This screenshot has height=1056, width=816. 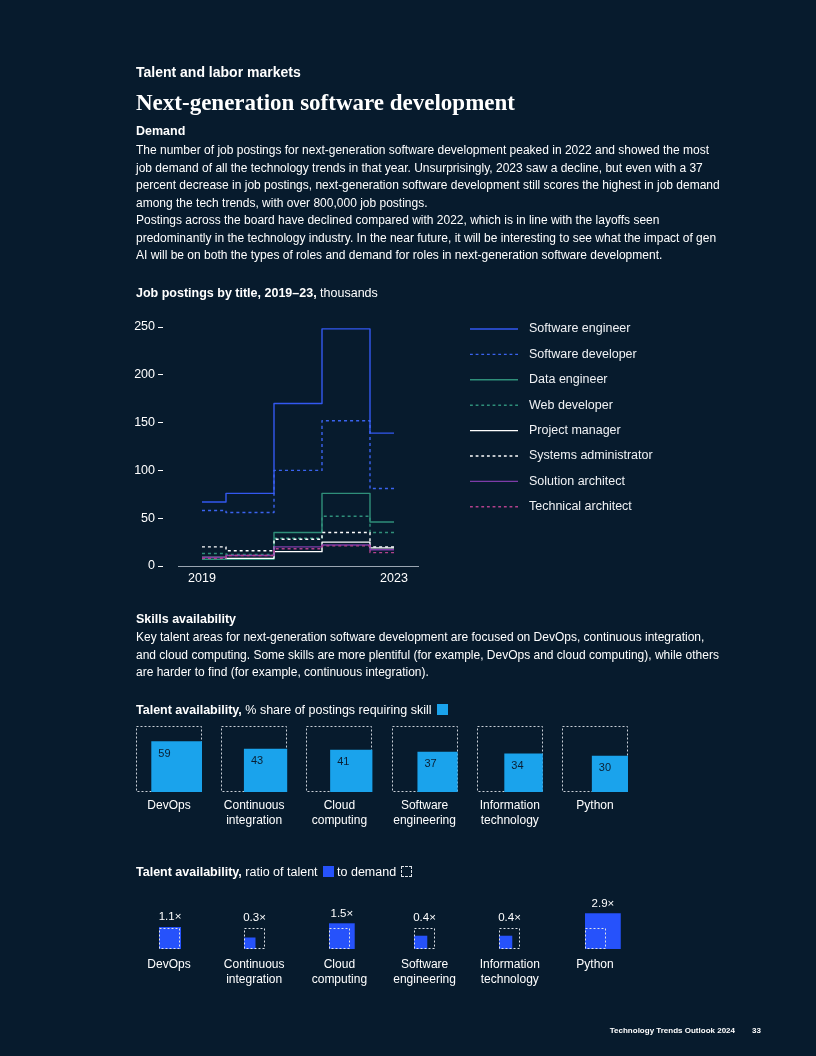 What do you see at coordinates (170, 916) in the screenshot?
I see `data-label: 1.1×` at bounding box center [170, 916].